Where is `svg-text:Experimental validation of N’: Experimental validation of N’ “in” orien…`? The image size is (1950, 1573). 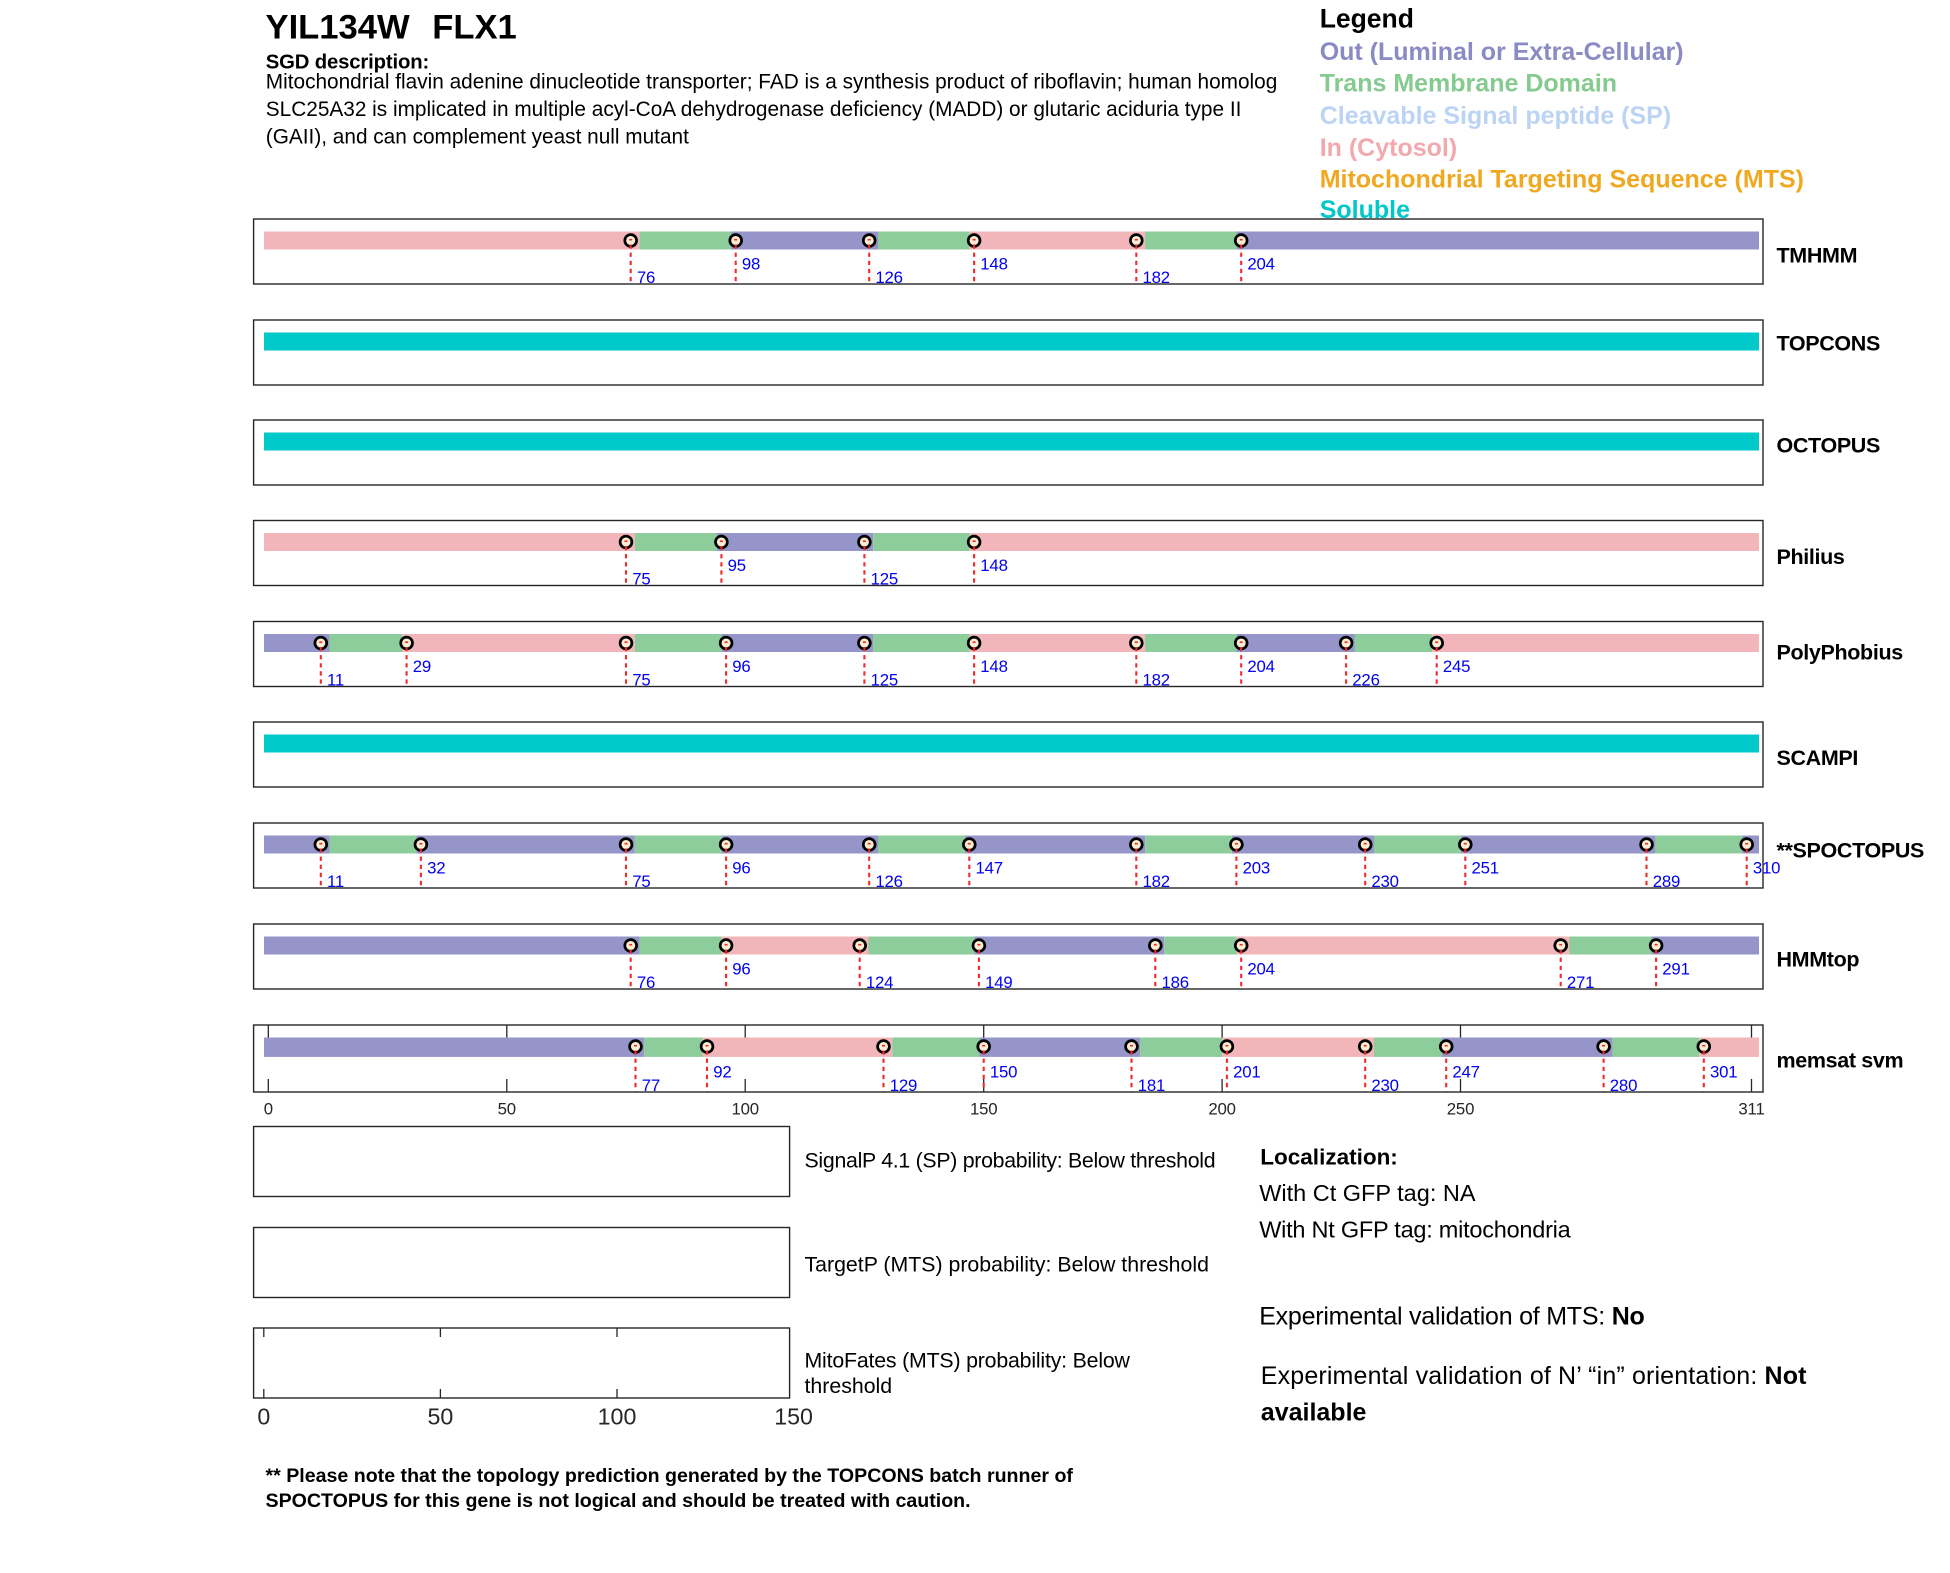
svg-text:Experimental validation of N’: Experimental validation of N’ “in” orien… is located at coordinates (1534, 1376).